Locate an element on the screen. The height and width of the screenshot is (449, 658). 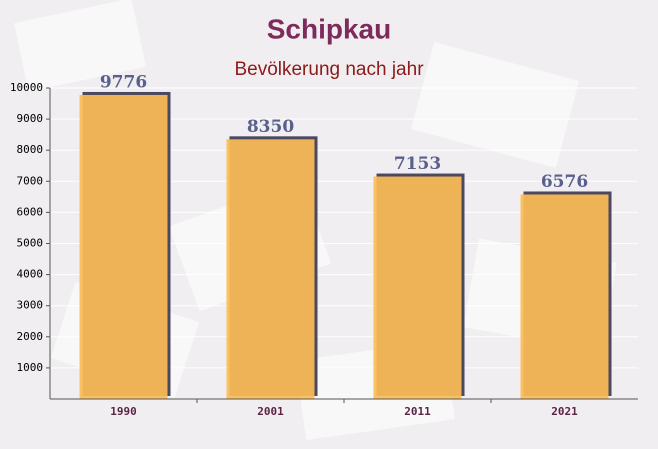
y-tick-label: 2000 is located at coordinates (30, 336).